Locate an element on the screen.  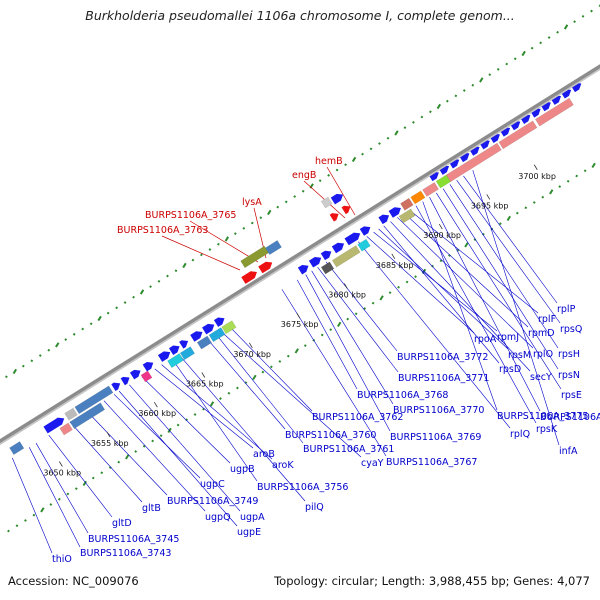
bottom-gene-label: ugpQ is located at coordinates (218, 517).